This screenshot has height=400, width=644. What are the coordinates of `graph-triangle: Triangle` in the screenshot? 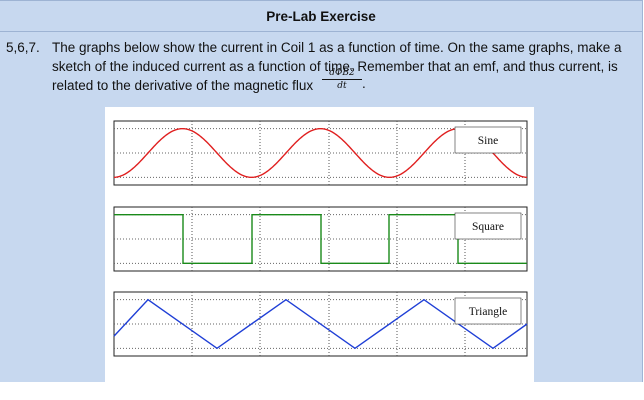 It's located at (320, 324).